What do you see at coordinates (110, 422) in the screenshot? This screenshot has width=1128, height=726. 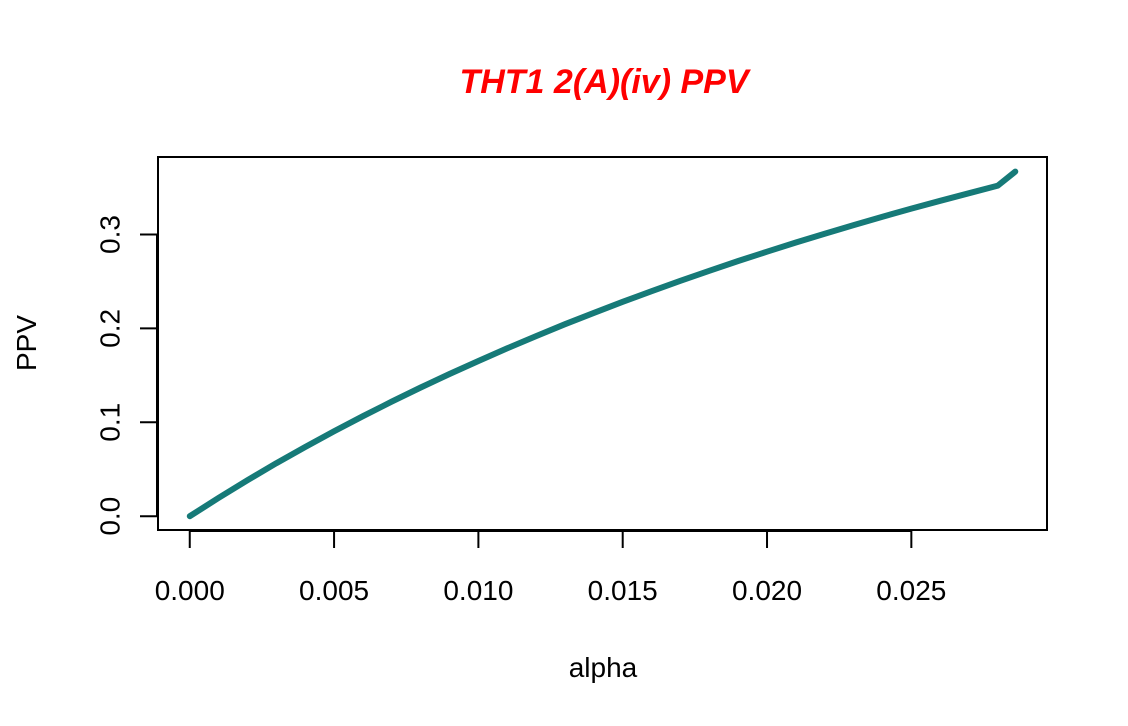 I see `y-tick-label: 0.1` at bounding box center [110, 422].